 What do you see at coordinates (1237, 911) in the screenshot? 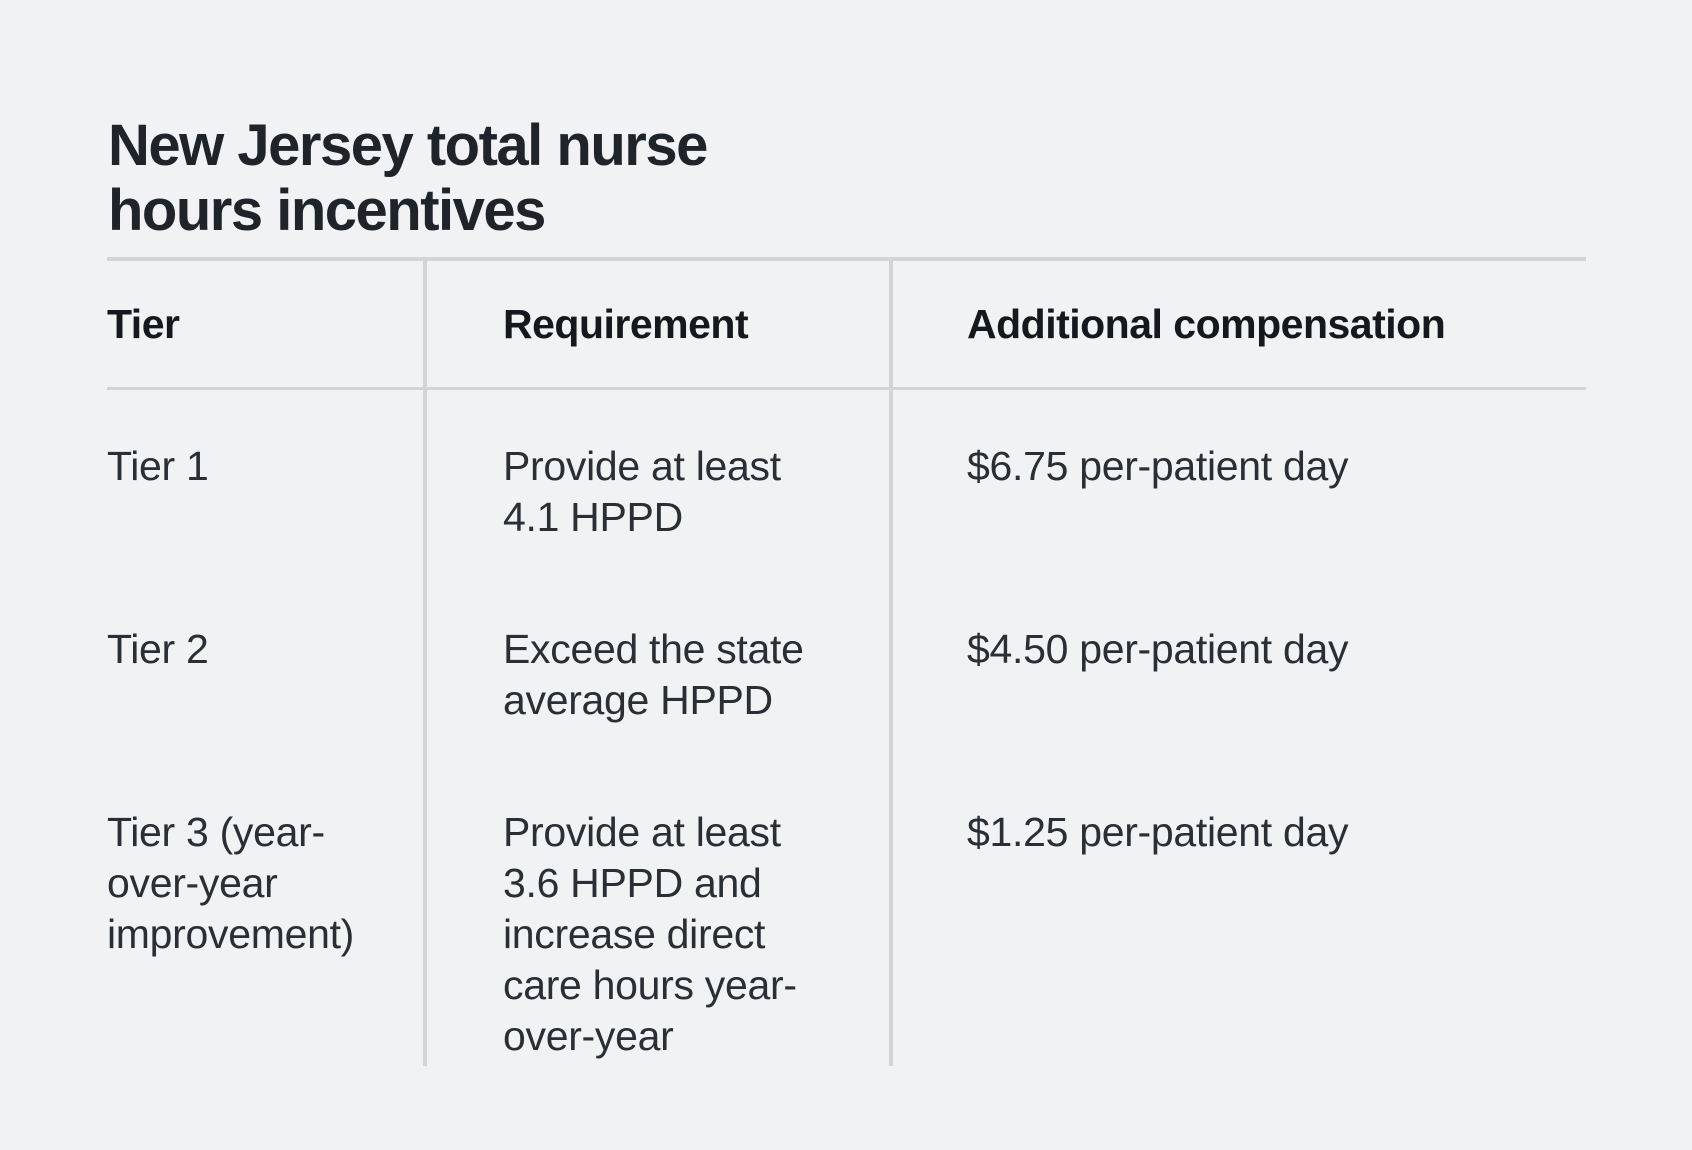
I see `cell-compensation-3: $1.25 per-patient day` at bounding box center [1237, 911].